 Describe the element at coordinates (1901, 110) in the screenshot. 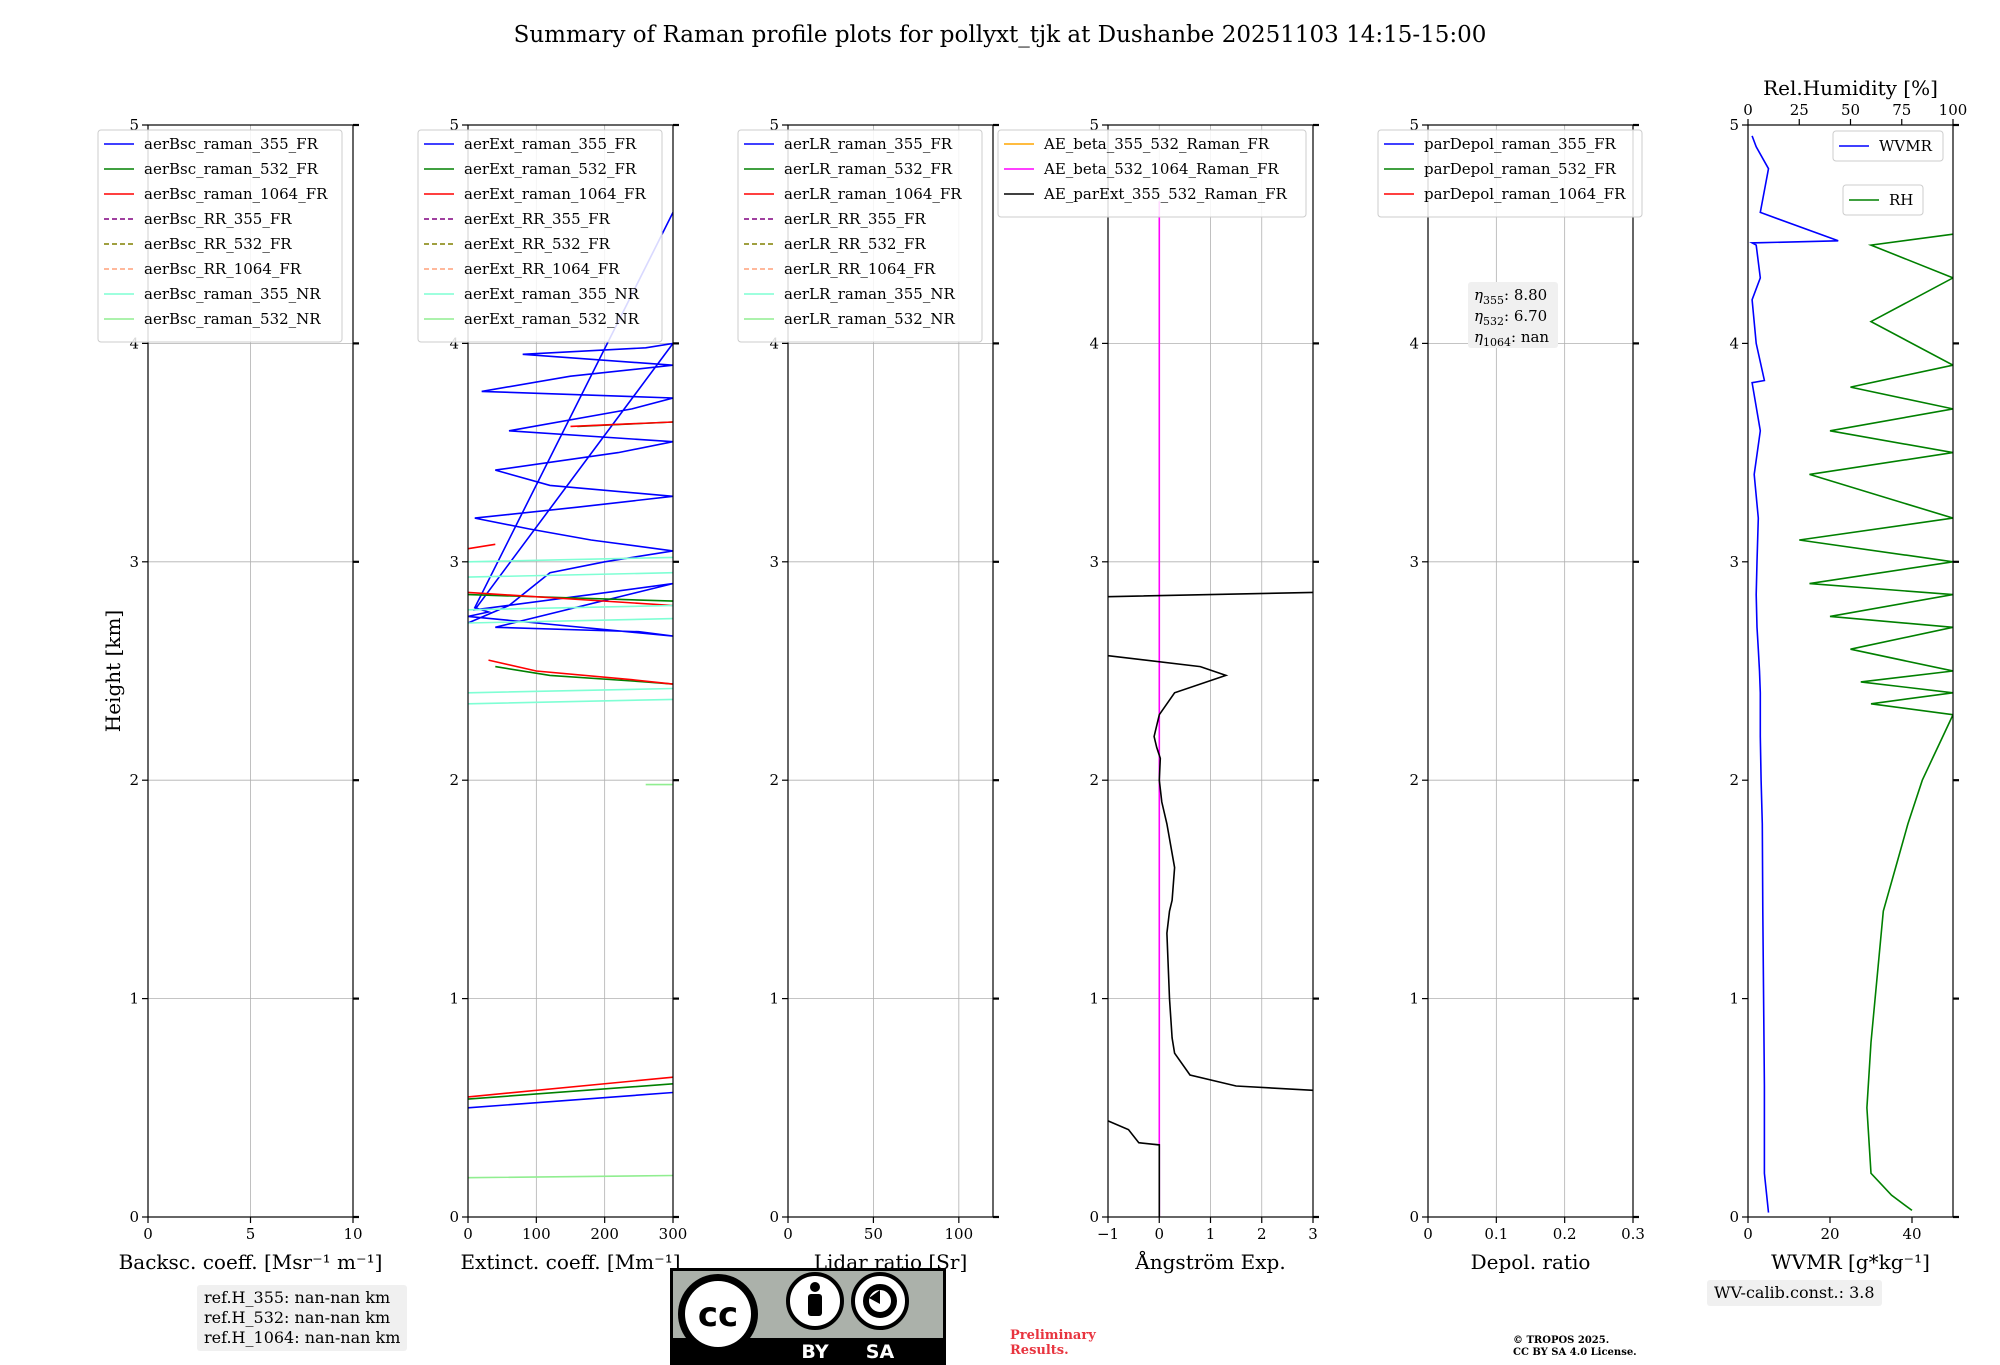

I see `top-tick-label-3: 75` at that location.